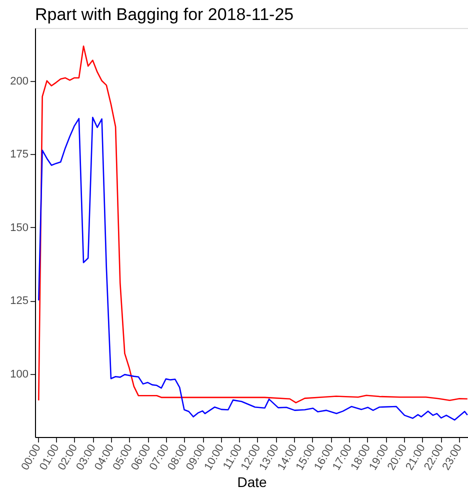 This screenshot has width=468, height=494. I want to click on y-tick-label: 100, so click(19, 374).